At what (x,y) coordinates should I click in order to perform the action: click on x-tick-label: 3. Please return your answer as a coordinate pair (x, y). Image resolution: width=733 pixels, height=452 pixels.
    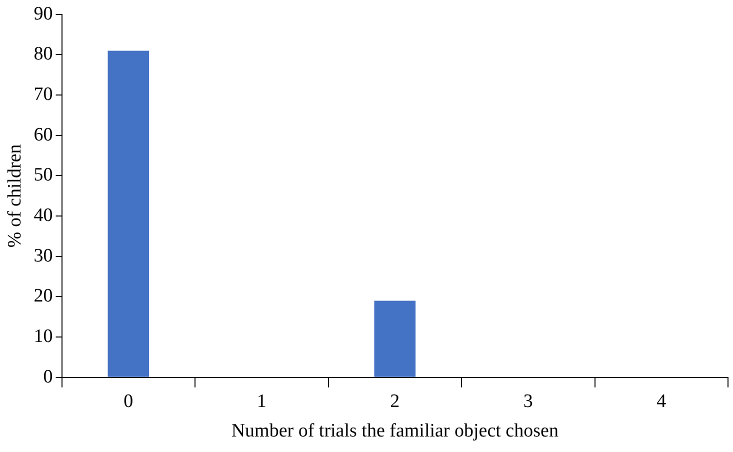
    Looking at the image, I should click on (528, 401).